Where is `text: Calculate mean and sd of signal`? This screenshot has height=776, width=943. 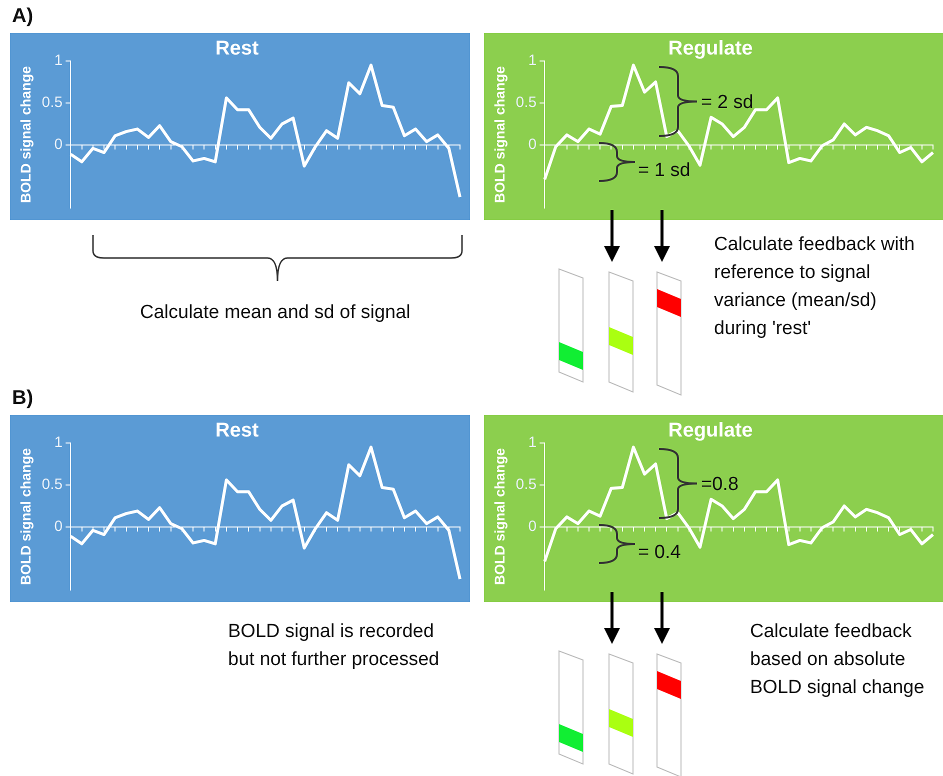
text: Calculate mean and sd of signal is located at coordinates (276, 313).